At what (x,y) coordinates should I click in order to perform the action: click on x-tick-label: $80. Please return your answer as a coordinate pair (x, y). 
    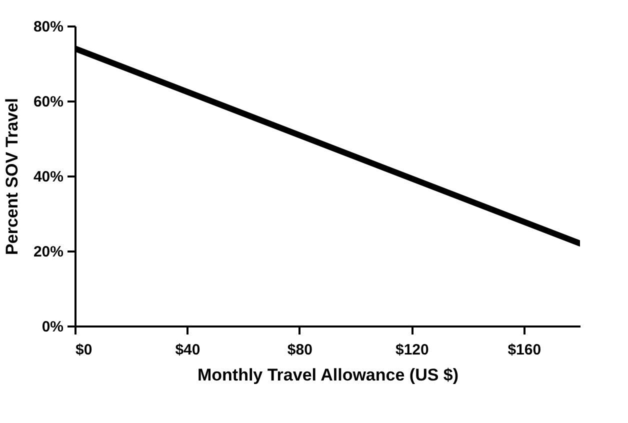
    Looking at the image, I should click on (299, 350).